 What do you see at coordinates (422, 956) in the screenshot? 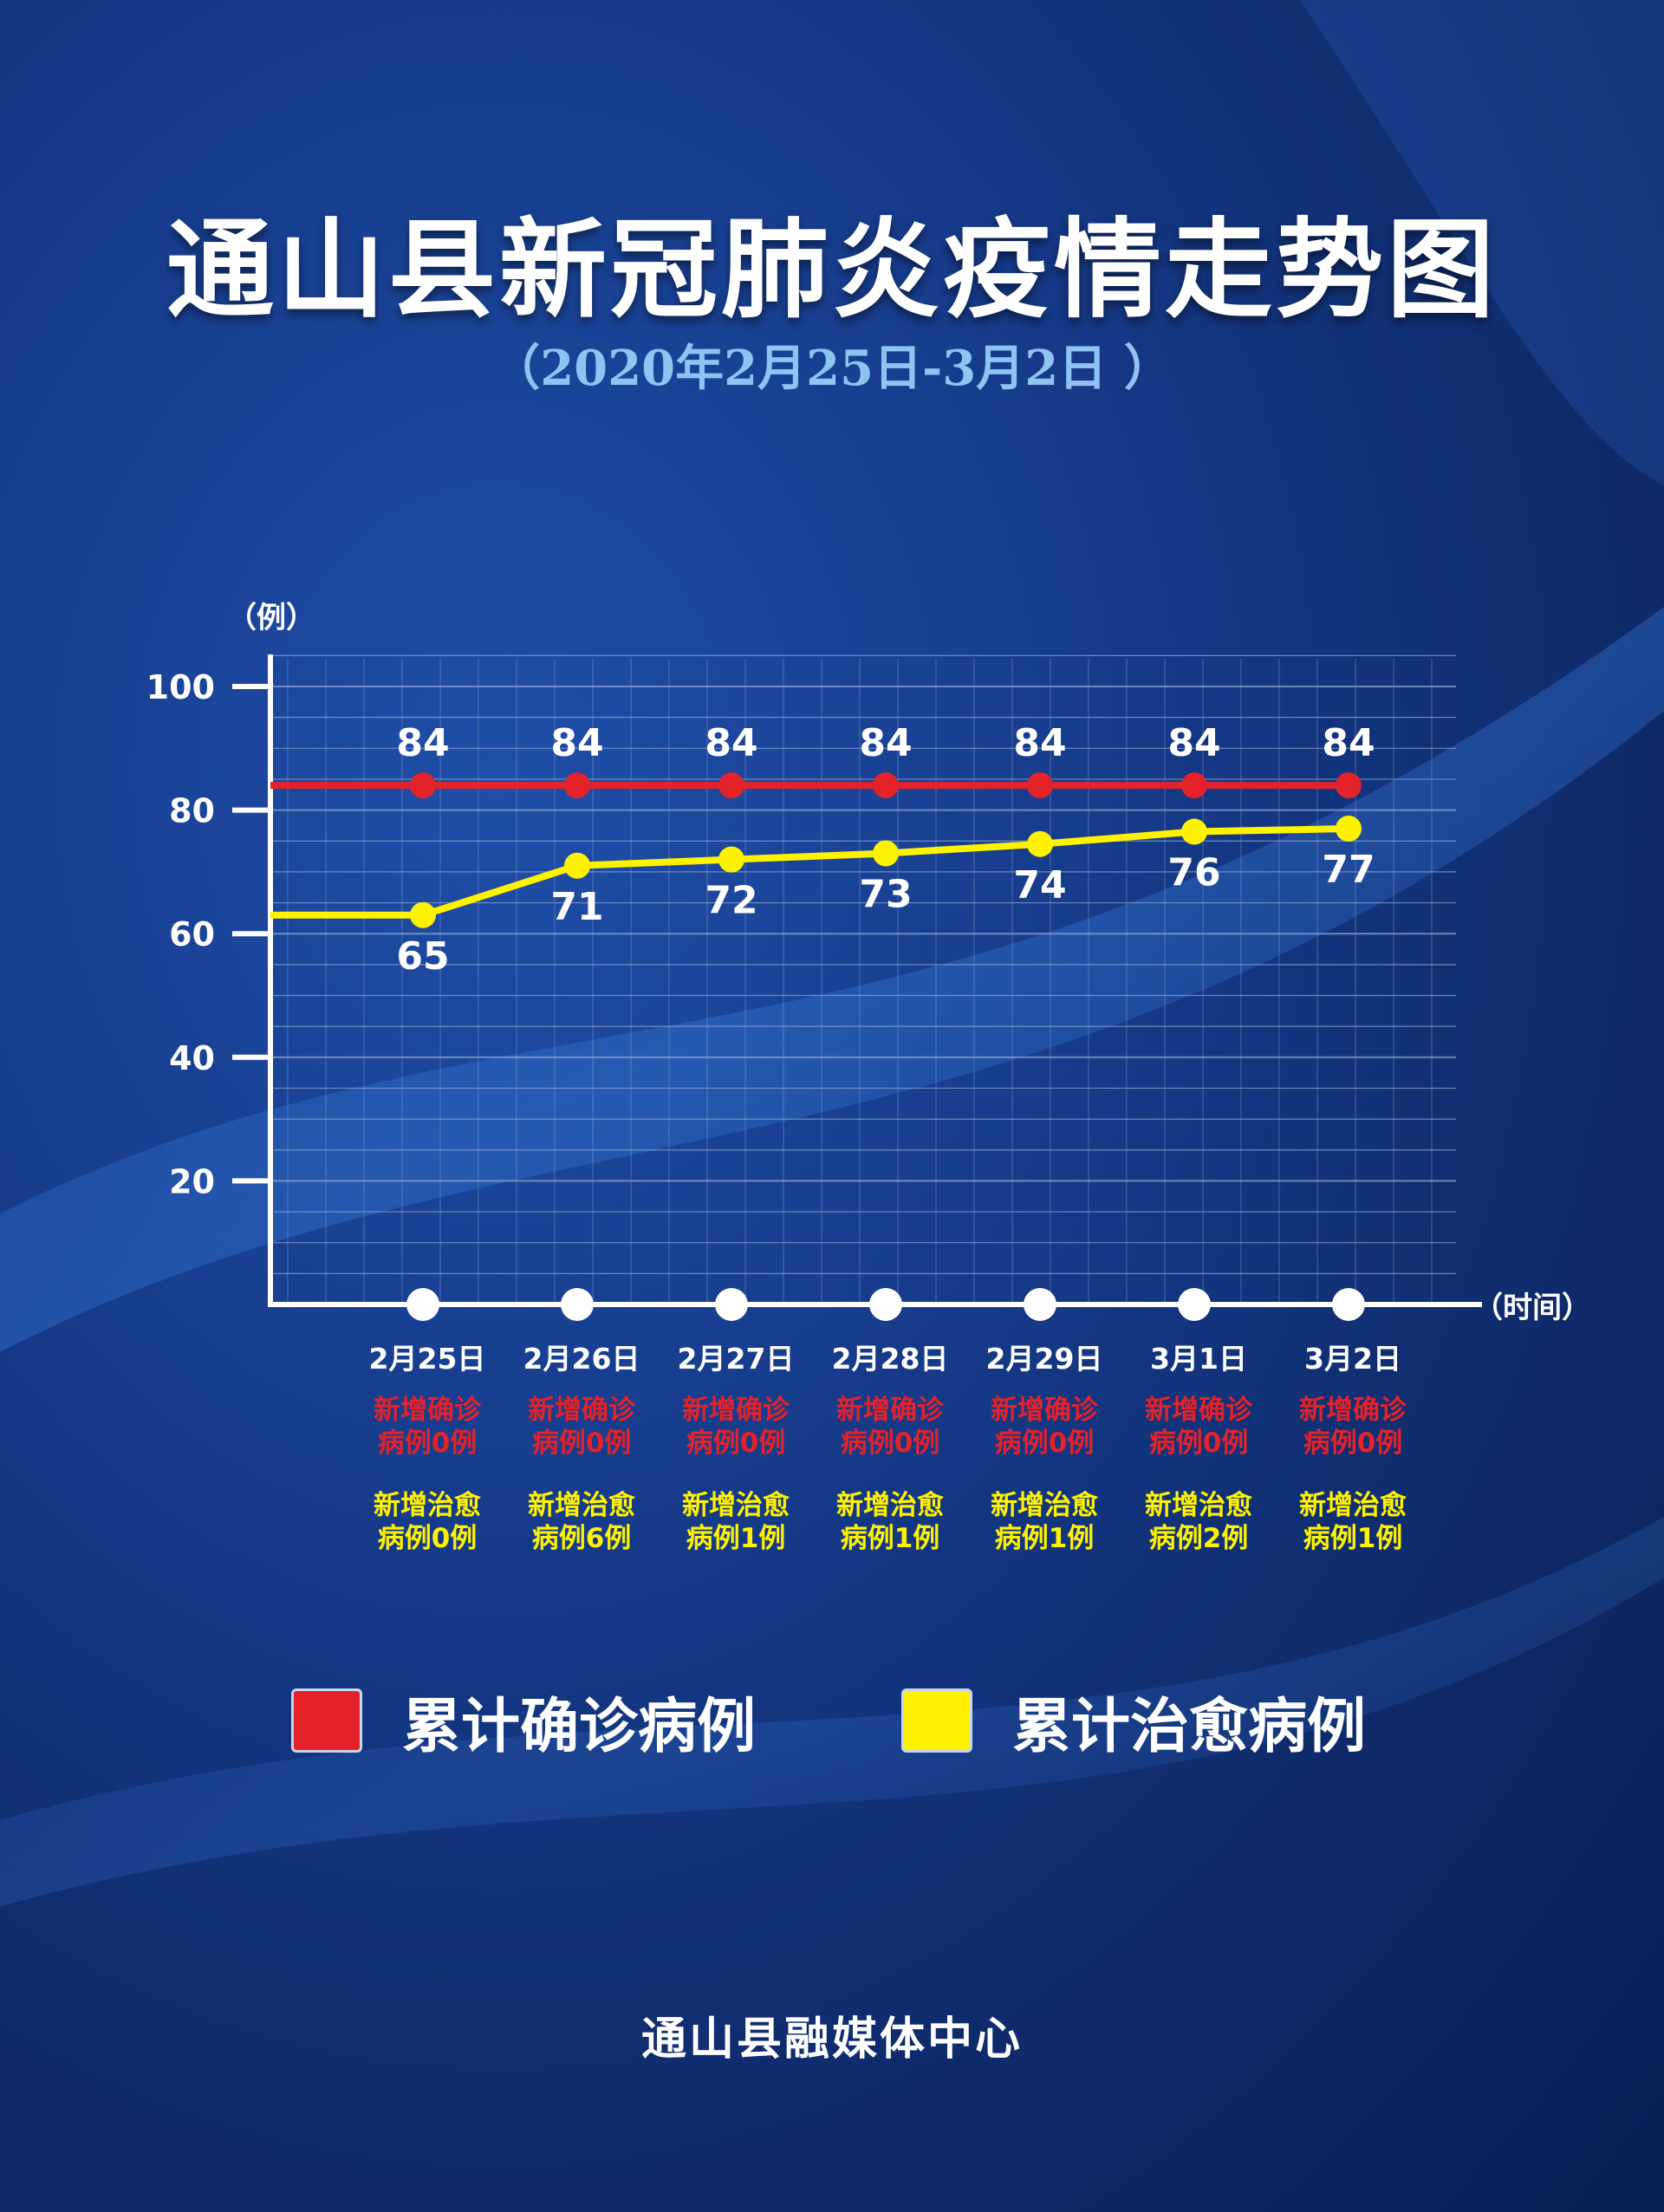
I see `data-label-recovered: 65` at bounding box center [422, 956].